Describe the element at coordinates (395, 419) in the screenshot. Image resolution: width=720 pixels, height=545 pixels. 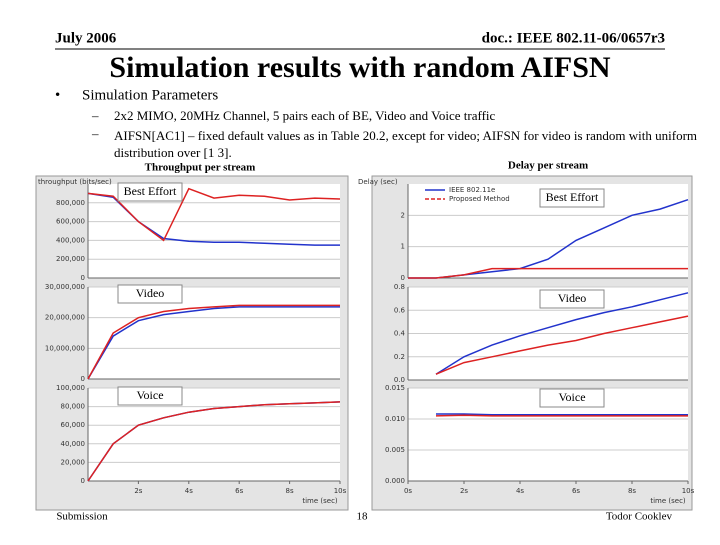
I see `y-tick-label: 0.010` at that location.